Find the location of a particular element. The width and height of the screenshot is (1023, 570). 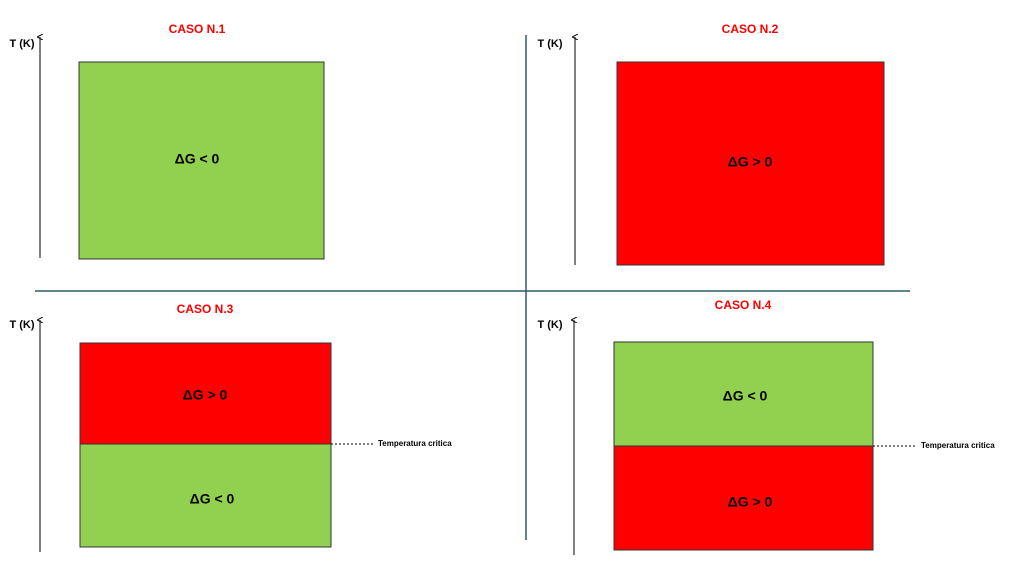

panel-title: CASO N.1 is located at coordinates (197, 29).